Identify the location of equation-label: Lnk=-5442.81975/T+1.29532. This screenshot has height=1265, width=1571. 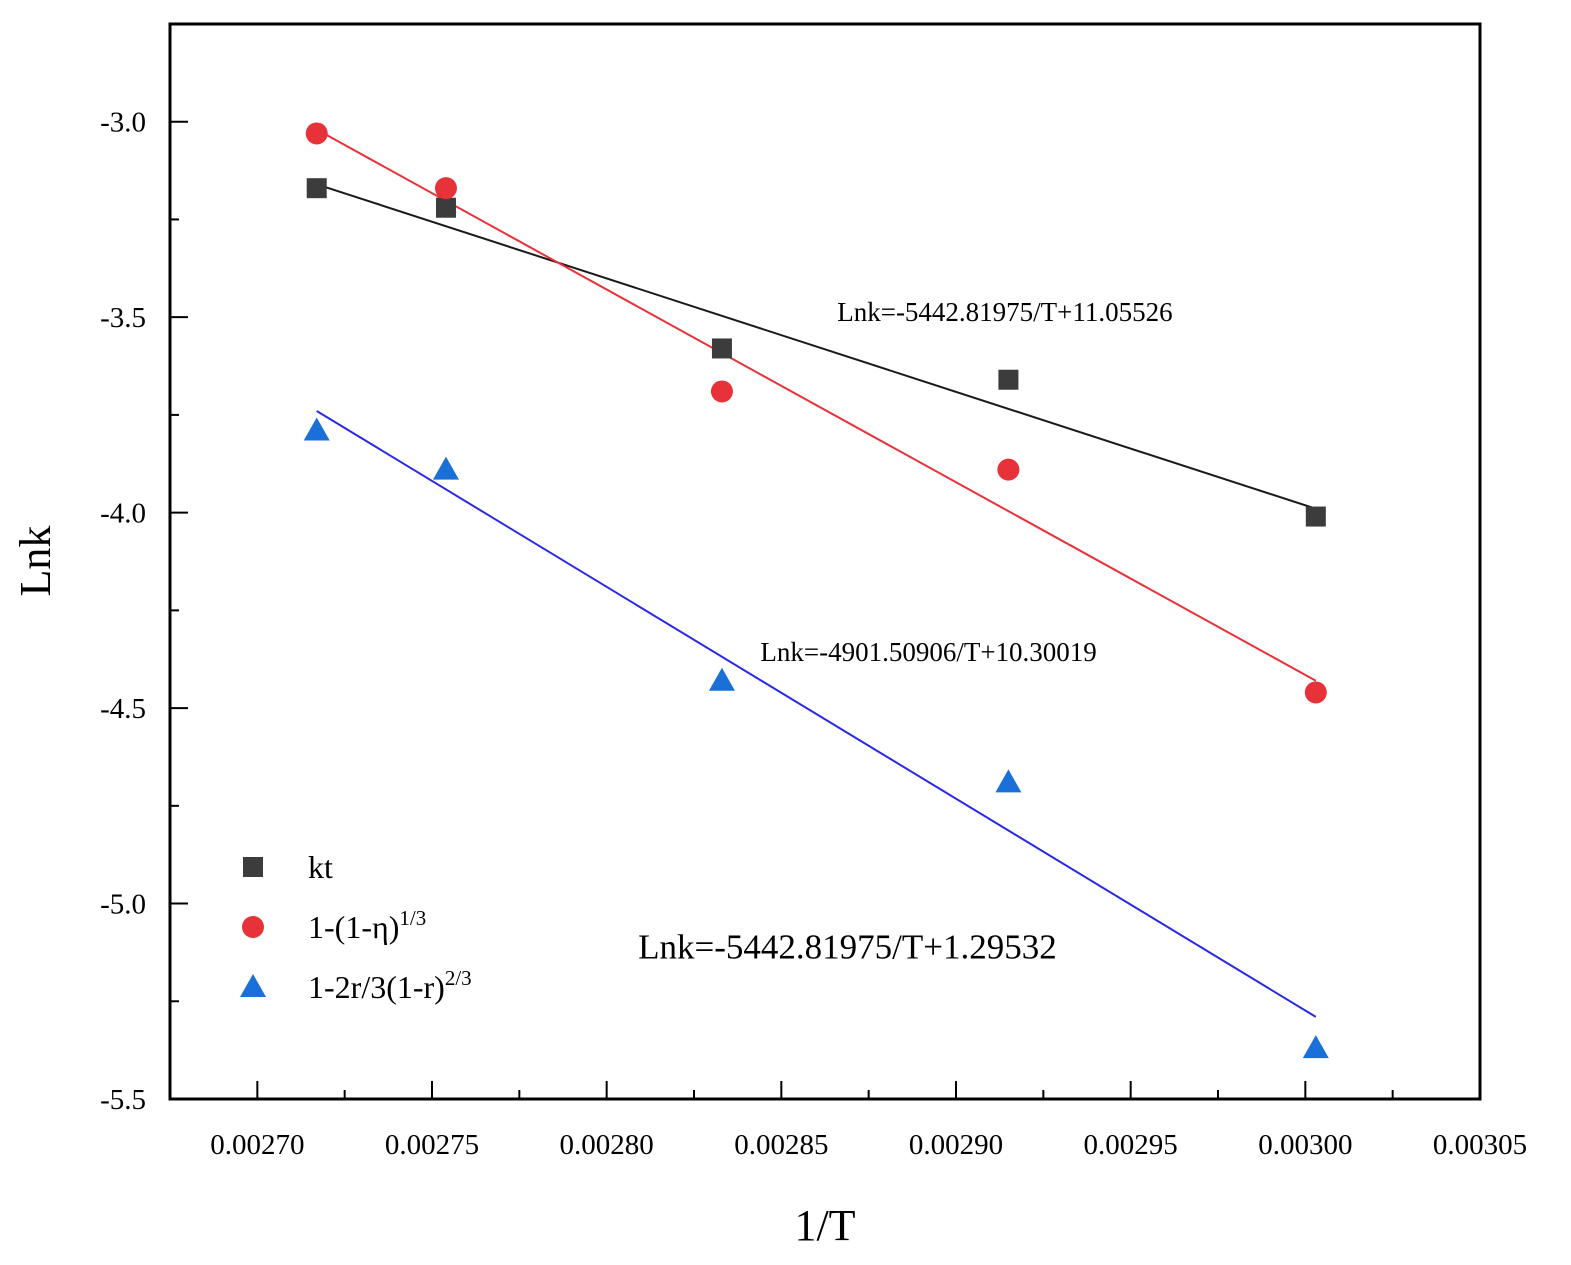
(847, 946).